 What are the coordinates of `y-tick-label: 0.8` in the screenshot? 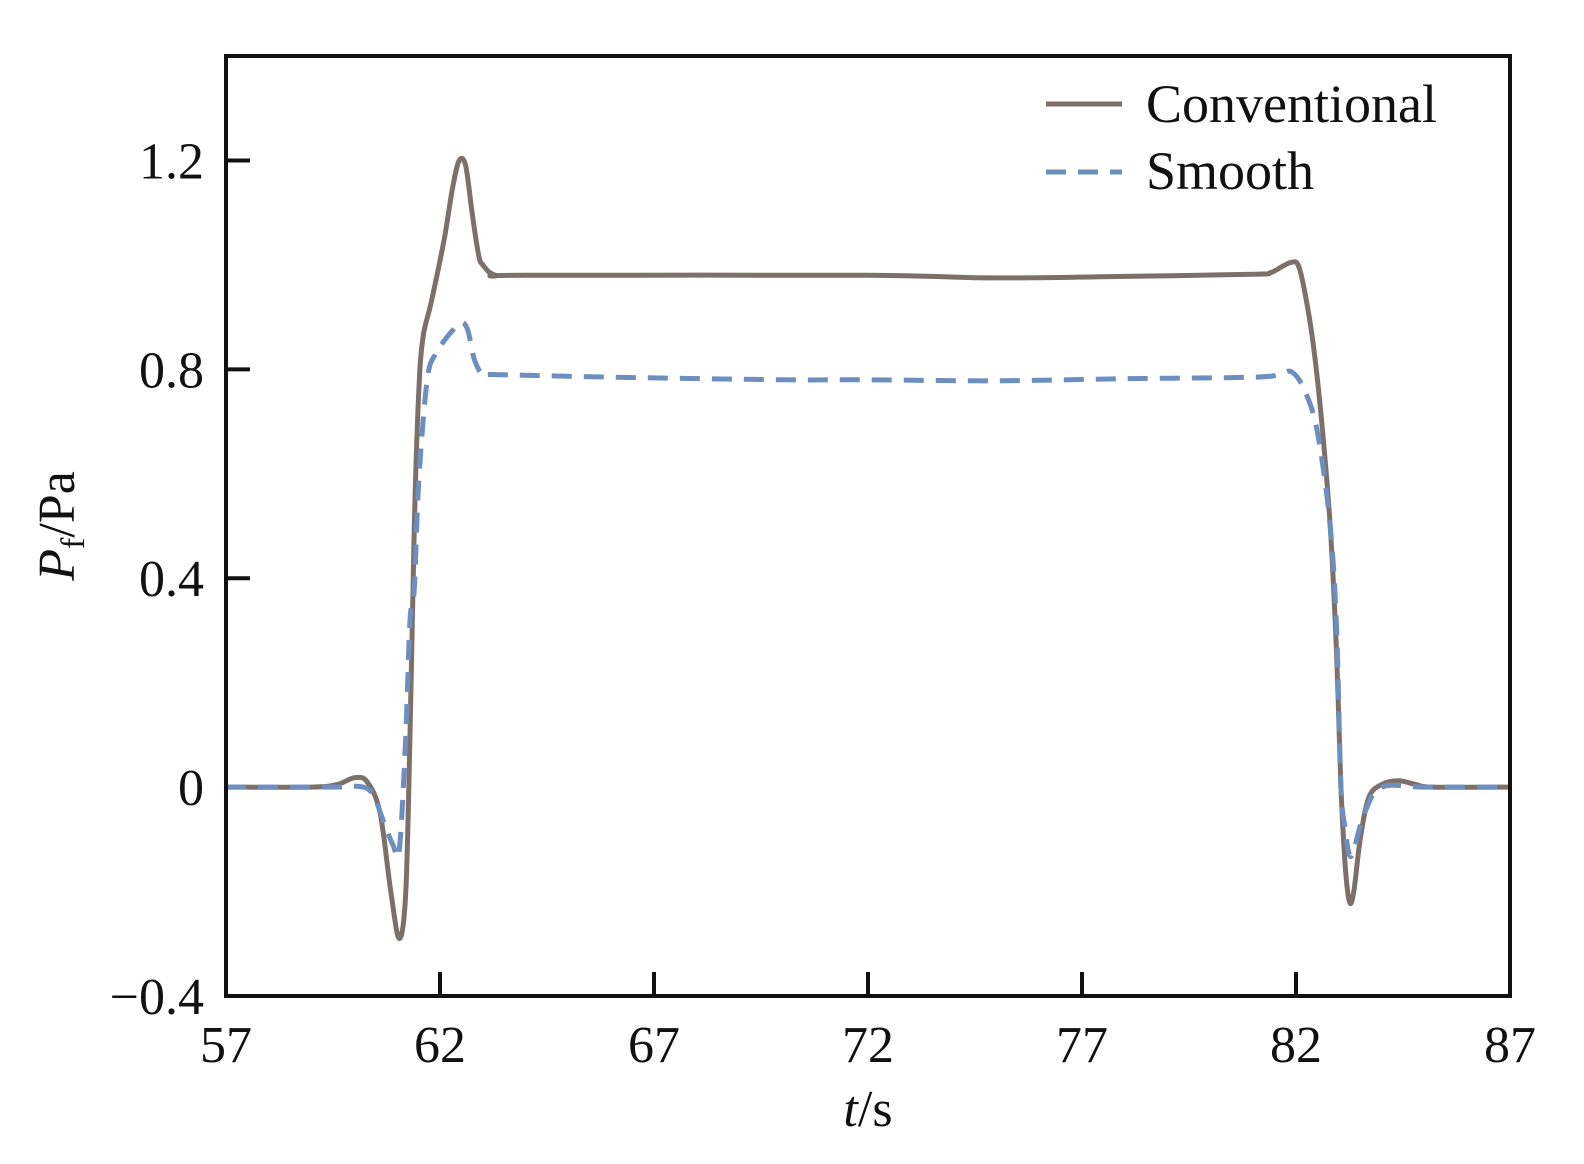 It's located at (171, 370).